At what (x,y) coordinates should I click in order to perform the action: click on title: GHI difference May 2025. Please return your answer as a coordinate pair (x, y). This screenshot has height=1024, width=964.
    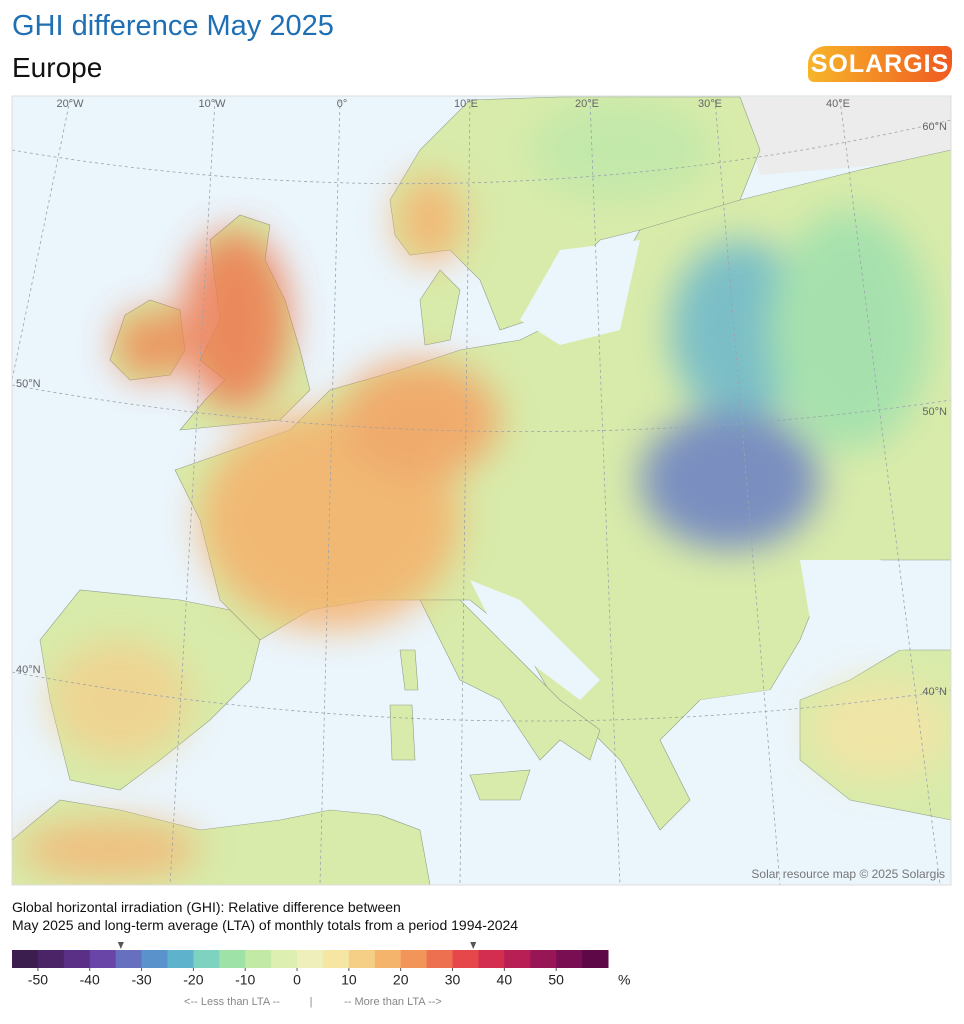
    Looking at the image, I should click on (173, 26).